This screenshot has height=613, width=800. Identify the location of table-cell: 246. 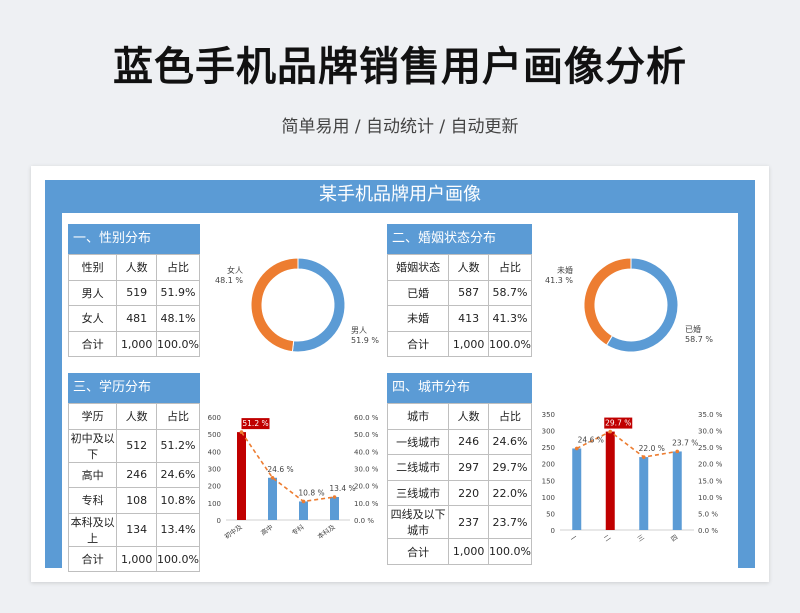
(469, 442).